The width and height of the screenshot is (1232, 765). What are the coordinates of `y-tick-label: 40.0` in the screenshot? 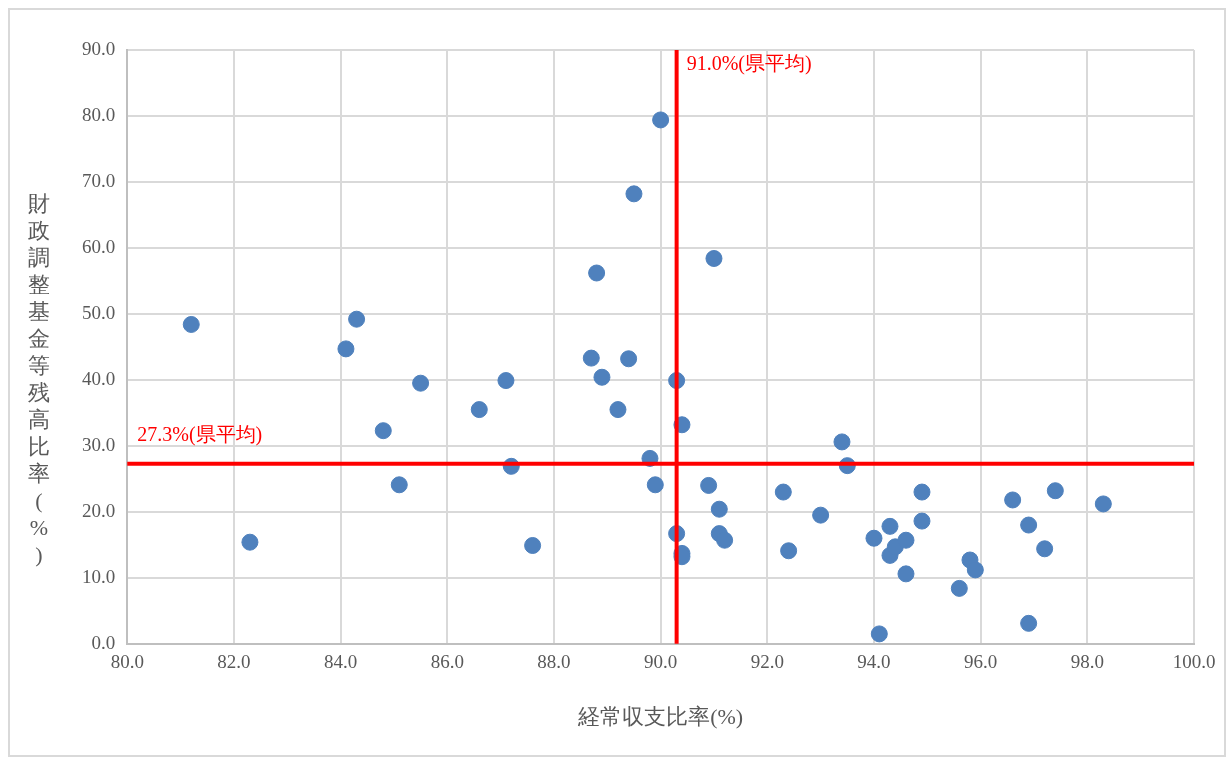 It's located at (99, 378).